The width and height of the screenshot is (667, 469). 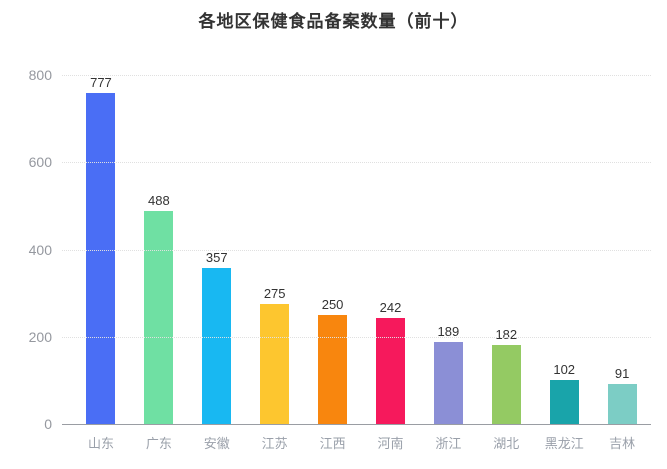 I want to click on bar-column: 91, so click(x=622, y=249).